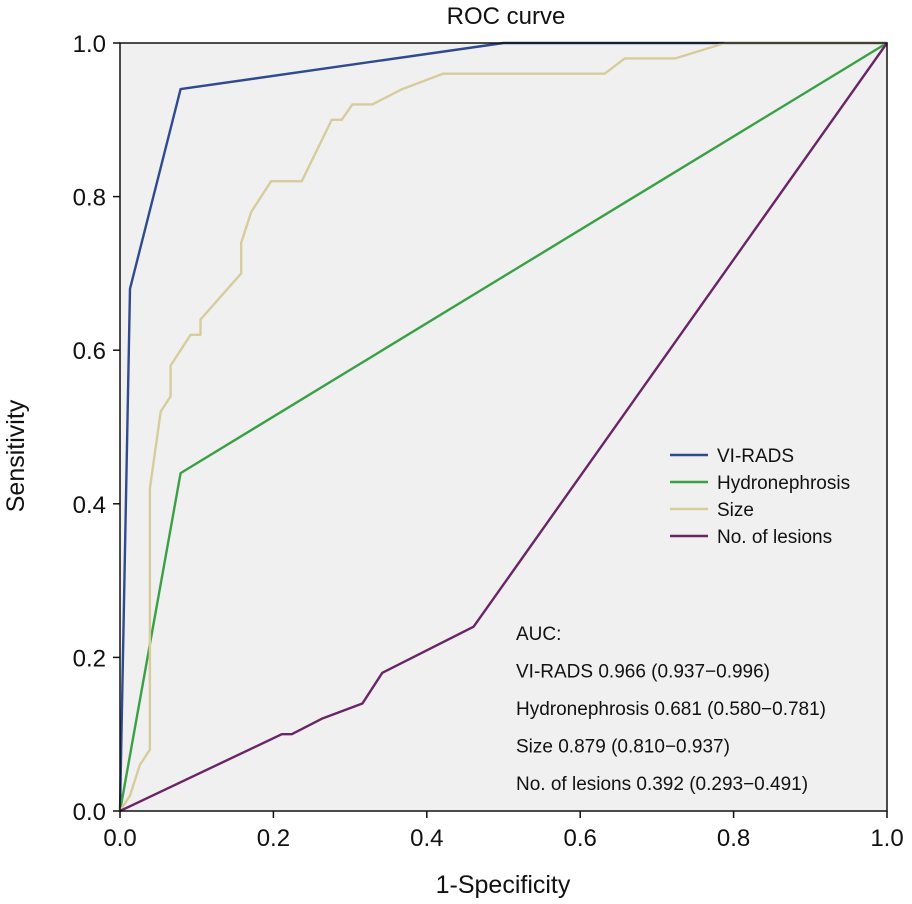  I want to click on x-tick-label: 0.6, so click(580, 838).